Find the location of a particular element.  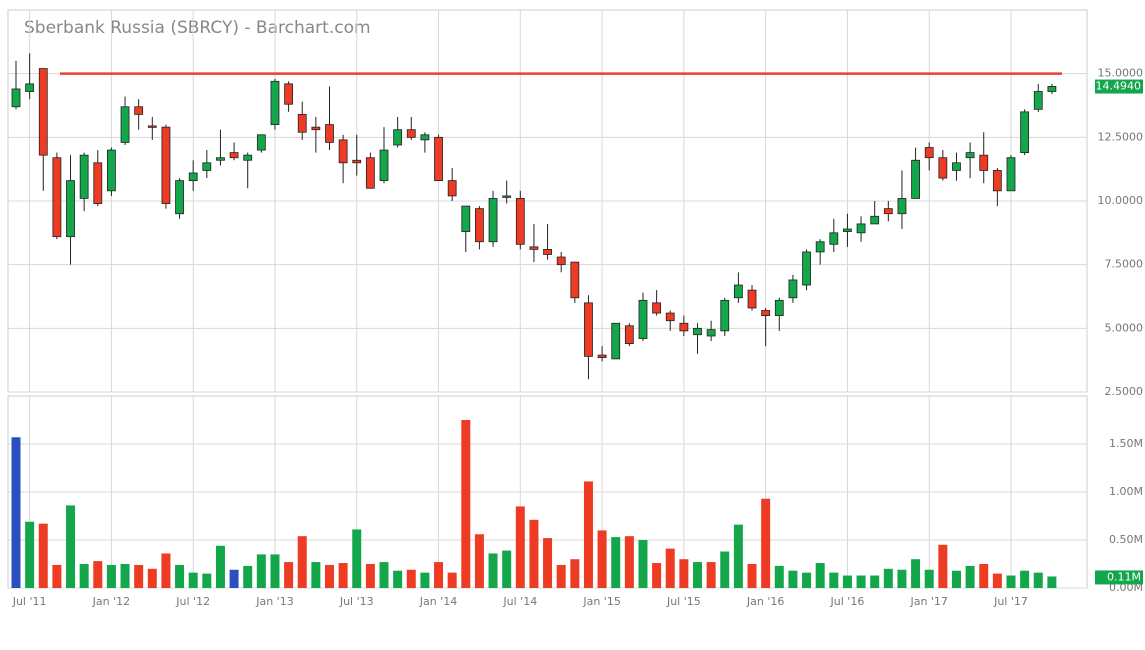

last-value-label: 14.4940 is located at coordinates (1119, 86).